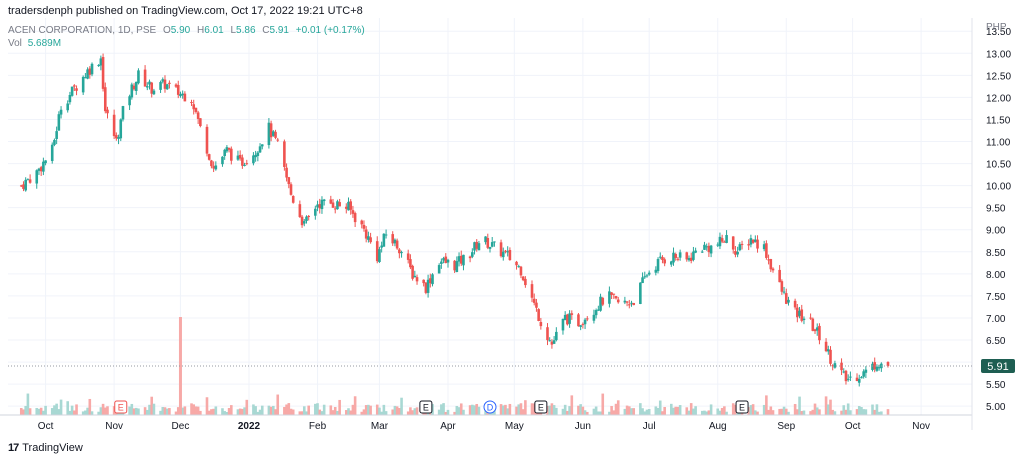 The image size is (1024, 461). Describe the element at coordinates (998, 143) in the screenshot. I see `y-tick-label: 11.00` at that location.